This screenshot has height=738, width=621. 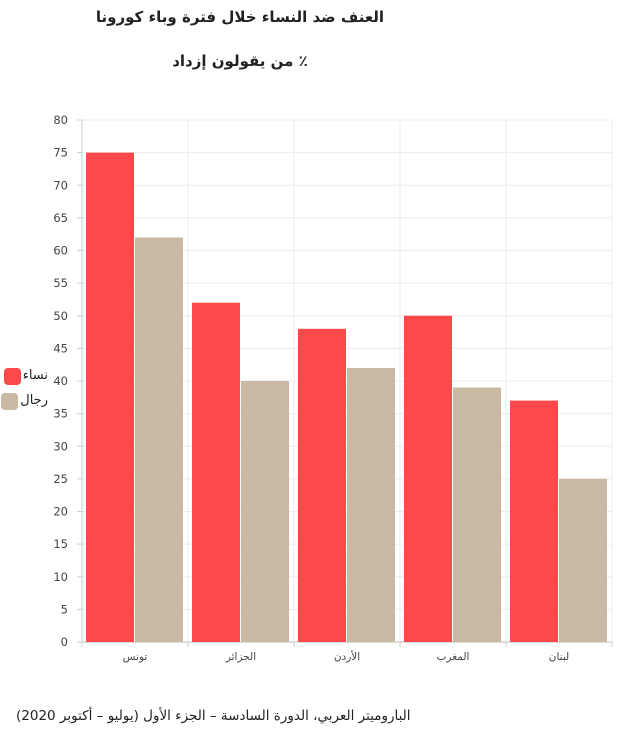 What do you see at coordinates (10, 401) in the screenshot?
I see `legend-swatch-men` at bounding box center [10, 401].